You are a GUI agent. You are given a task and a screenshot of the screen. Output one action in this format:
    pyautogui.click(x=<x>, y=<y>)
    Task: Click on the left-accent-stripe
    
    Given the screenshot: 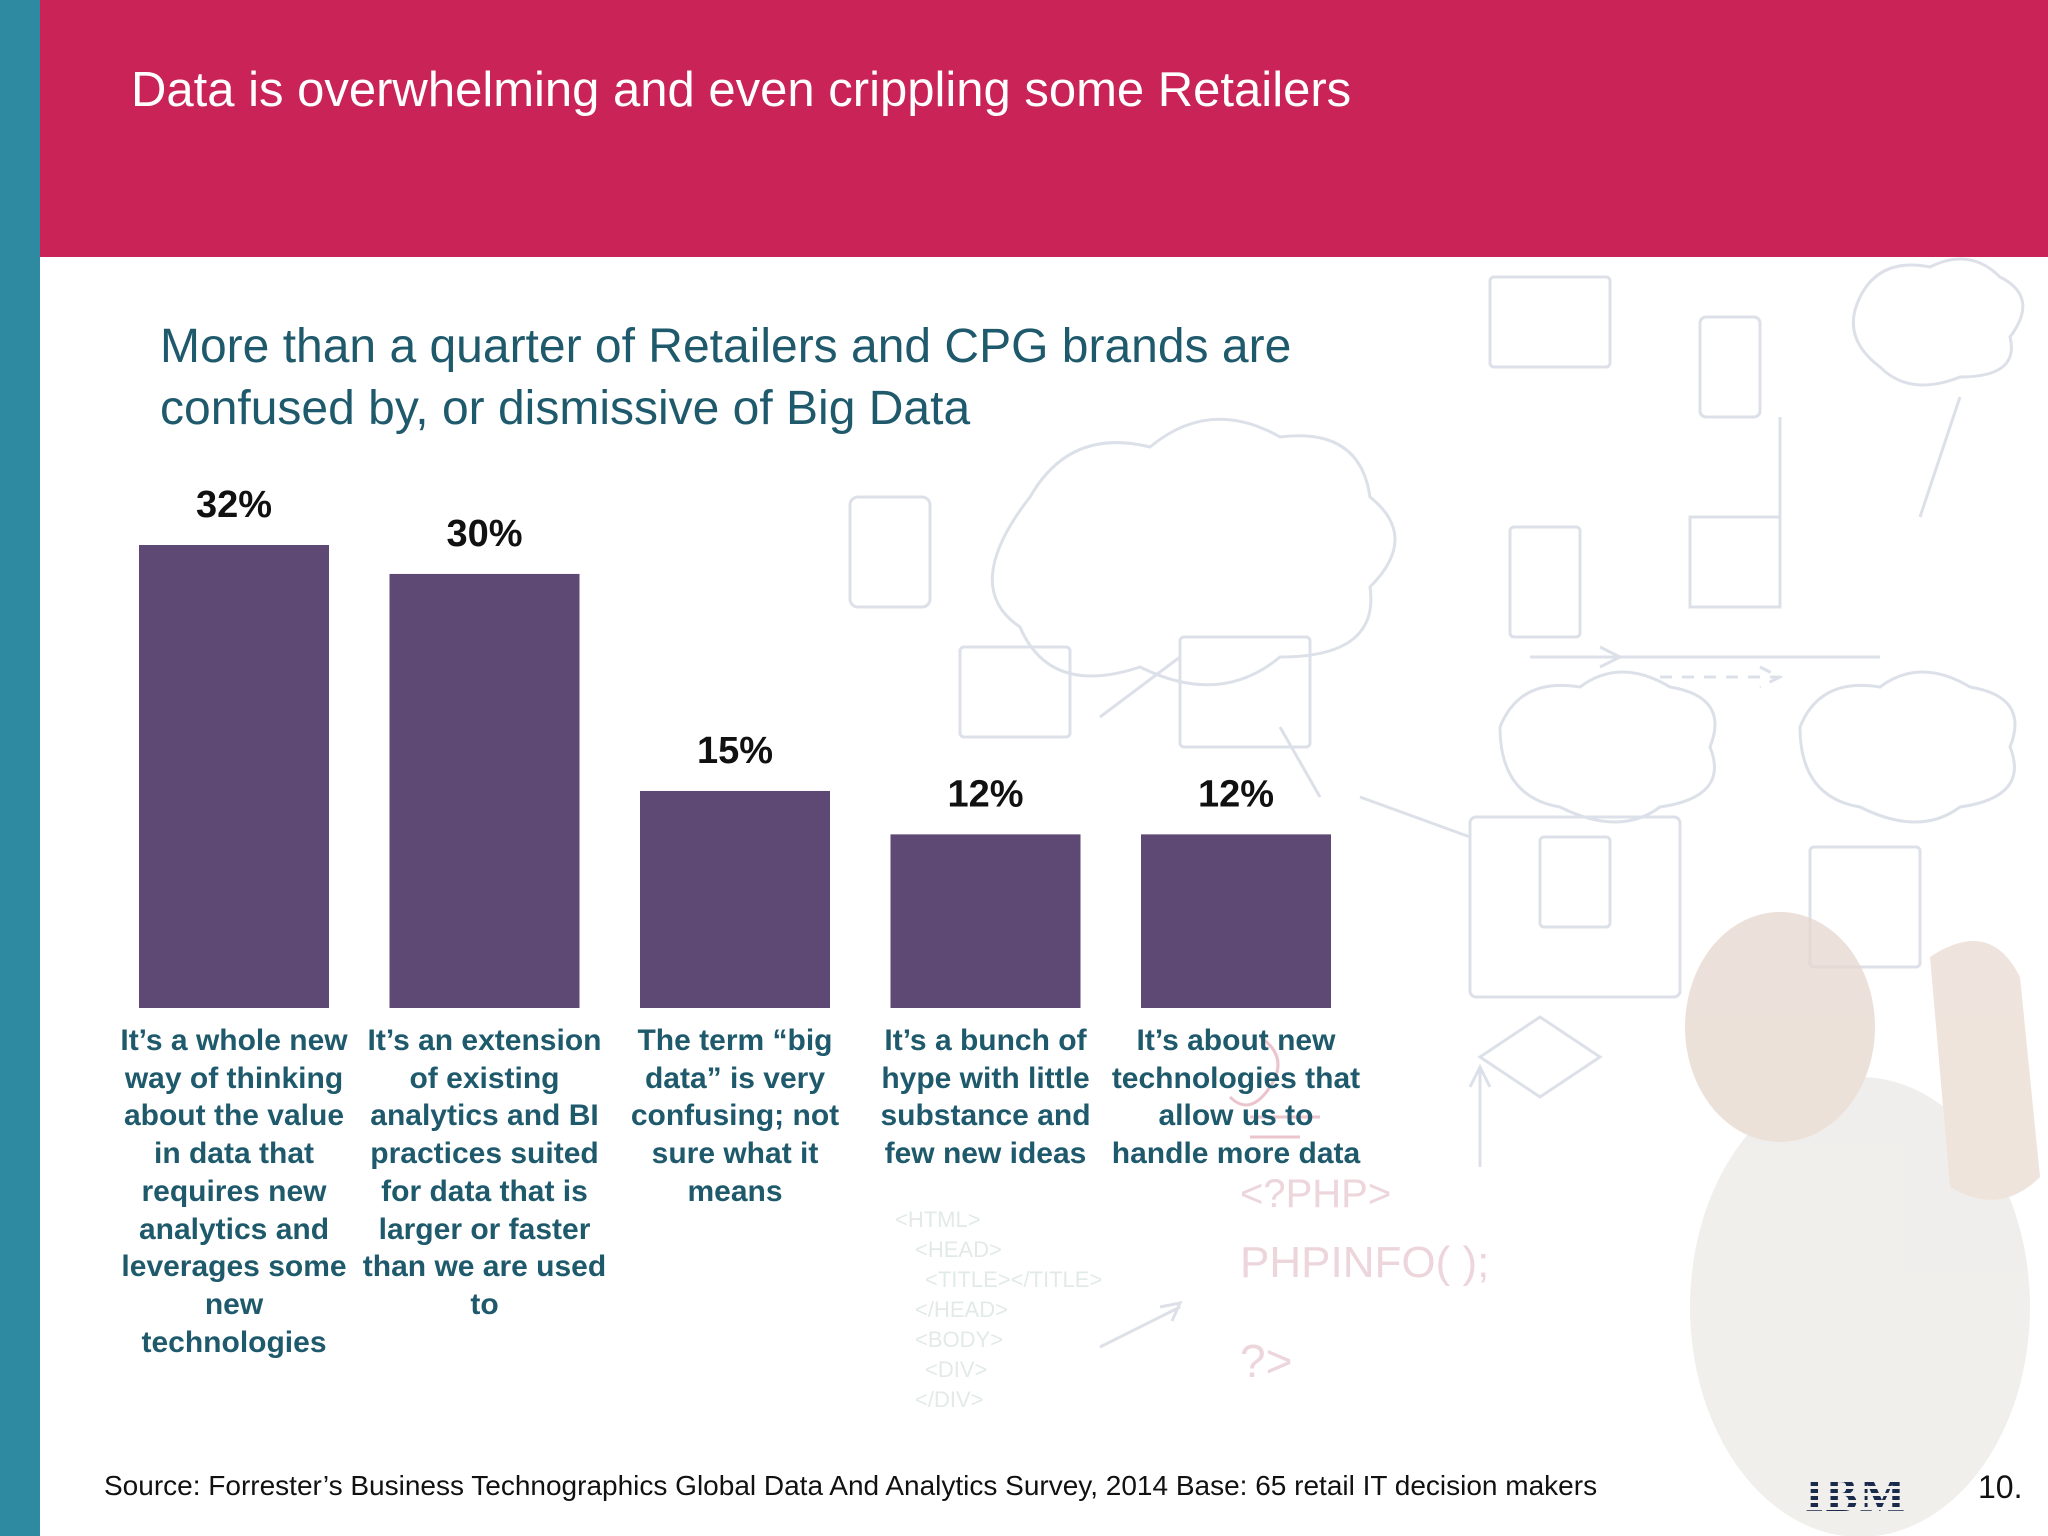 What is the action you would take?
    pyautogui.click(x=20, y=768)
    